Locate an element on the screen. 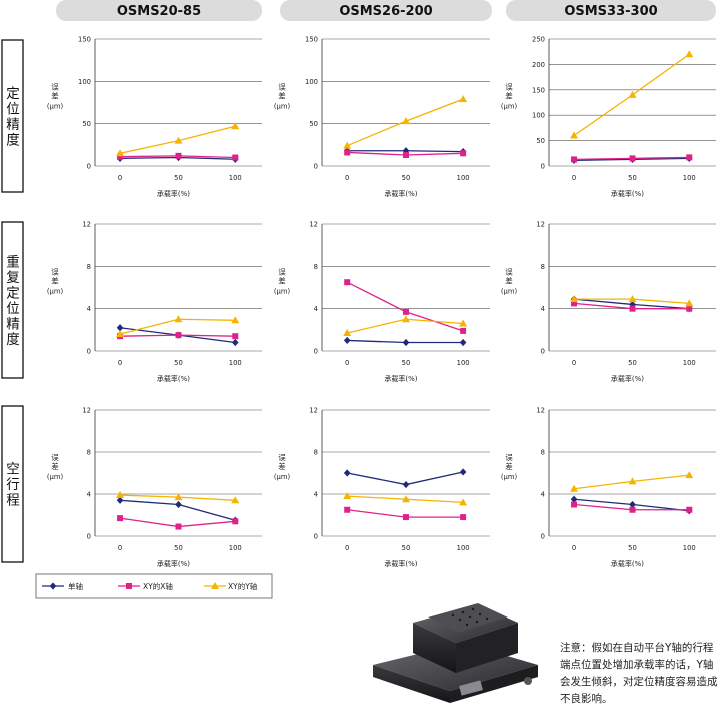 This screenshot has width=720, height=708. legend-label: XY的X轴 is located at coordinates (158, 586).